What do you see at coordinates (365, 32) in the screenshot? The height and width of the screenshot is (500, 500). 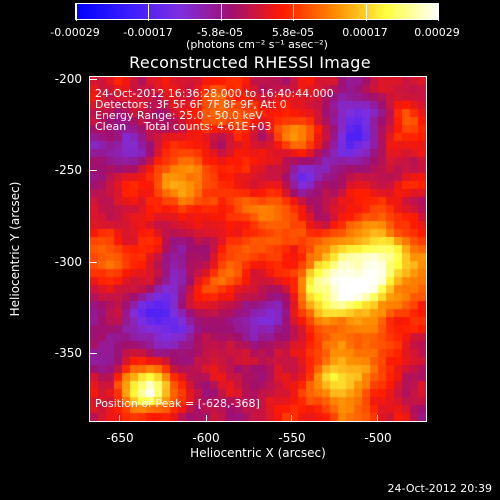 I see `colorbar-label: 0.00017` at bounding box center [365, 32].